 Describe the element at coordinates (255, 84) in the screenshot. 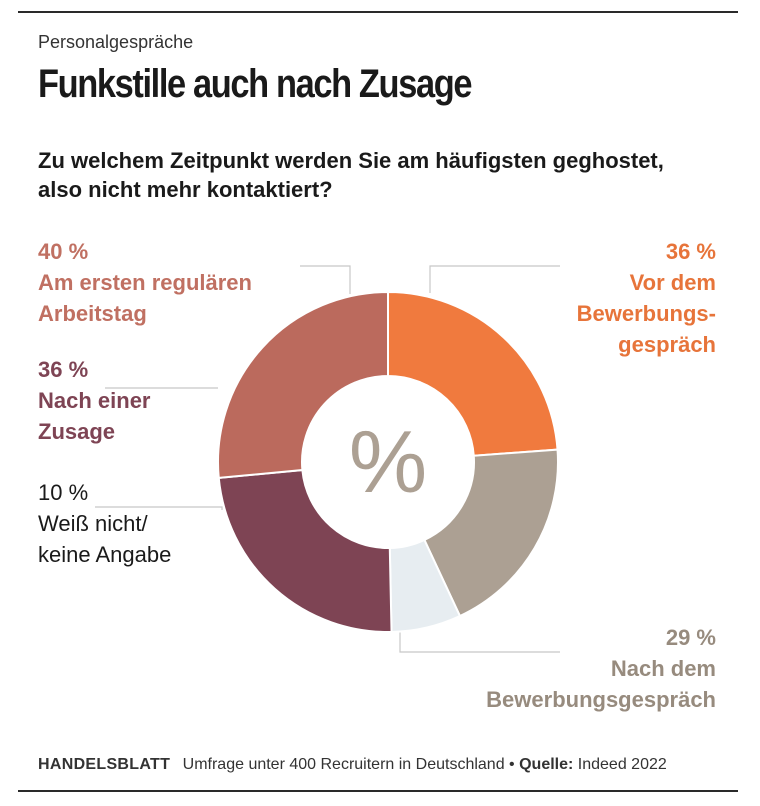

I see `chart-title: Funkstille auch nach Zusage` at that location.